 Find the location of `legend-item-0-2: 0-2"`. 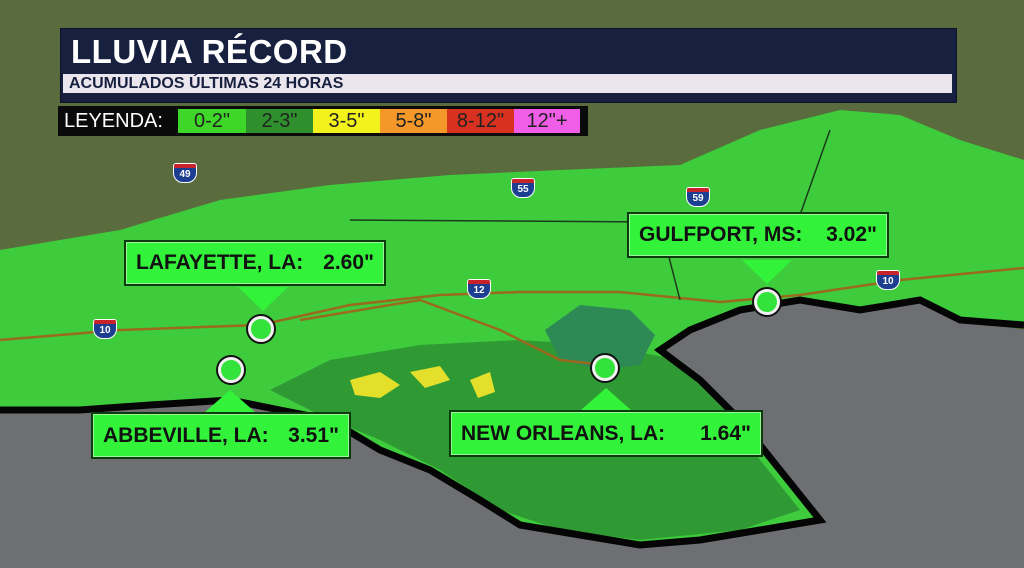

legend-item-0-2: 0-2" is located at coordinates (212, 121).